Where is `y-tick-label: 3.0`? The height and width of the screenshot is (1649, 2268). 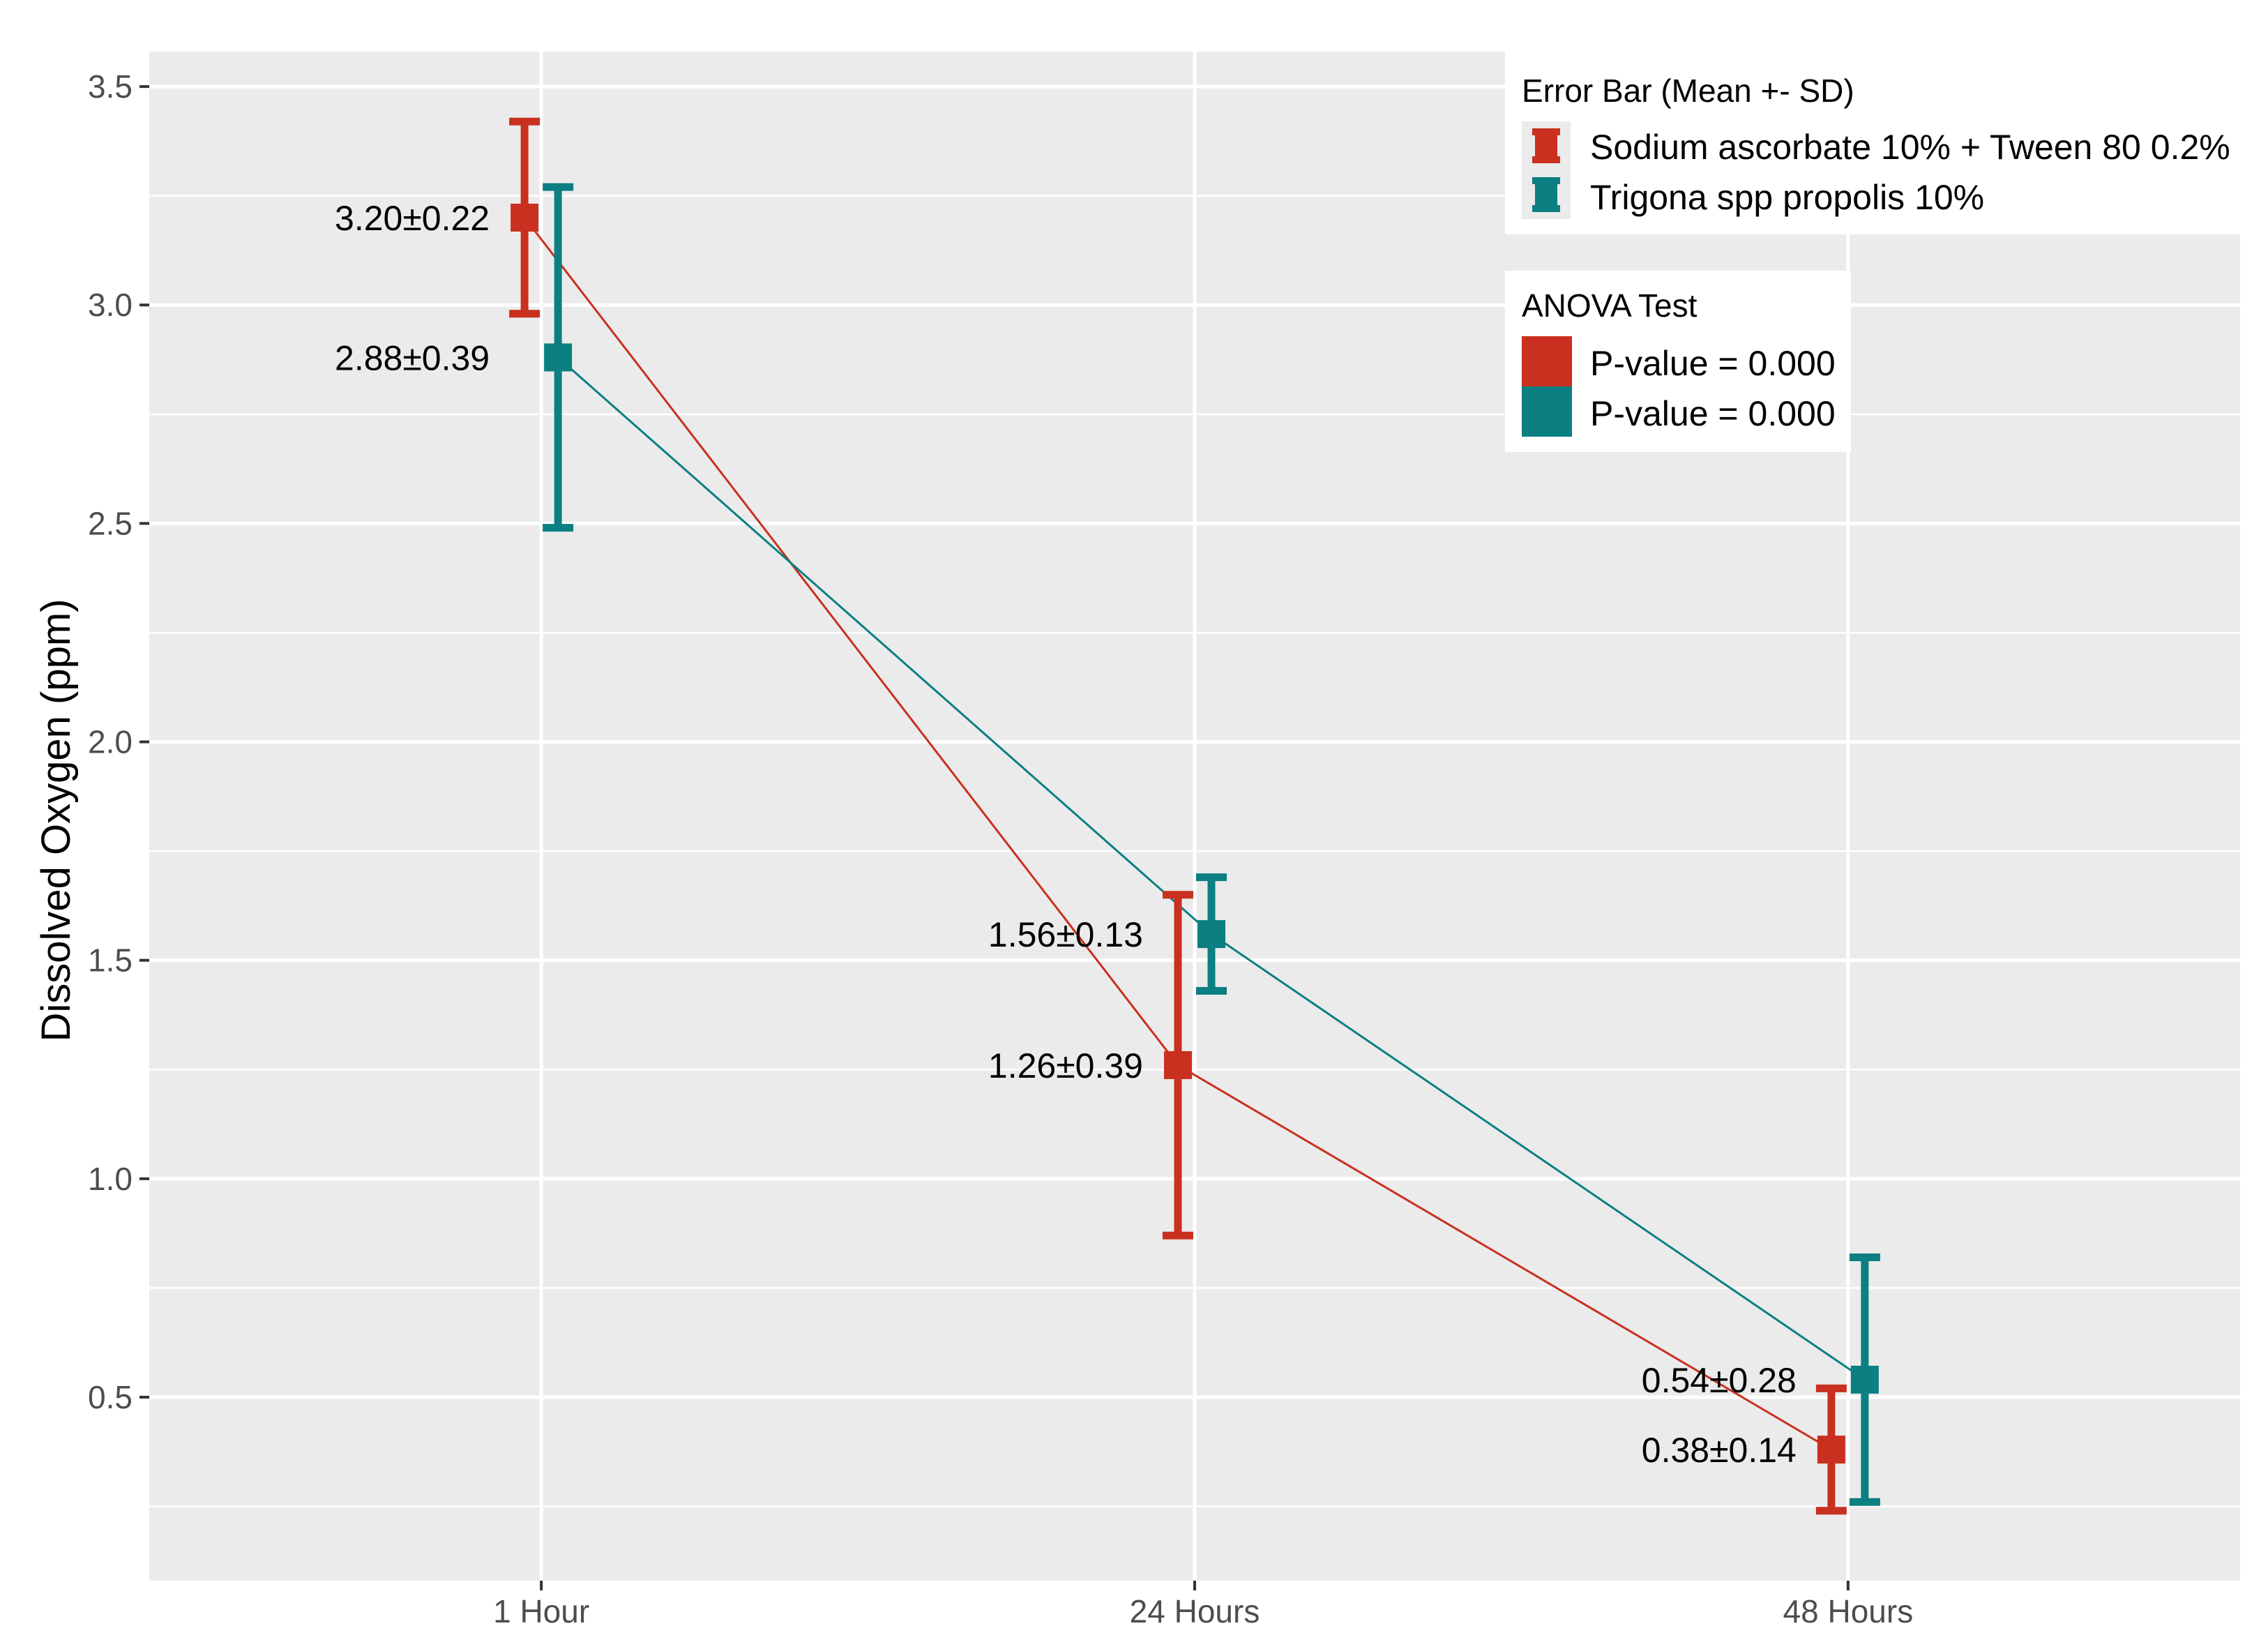 y-tick-label: 3.0 is located at coordinates (111, 305).